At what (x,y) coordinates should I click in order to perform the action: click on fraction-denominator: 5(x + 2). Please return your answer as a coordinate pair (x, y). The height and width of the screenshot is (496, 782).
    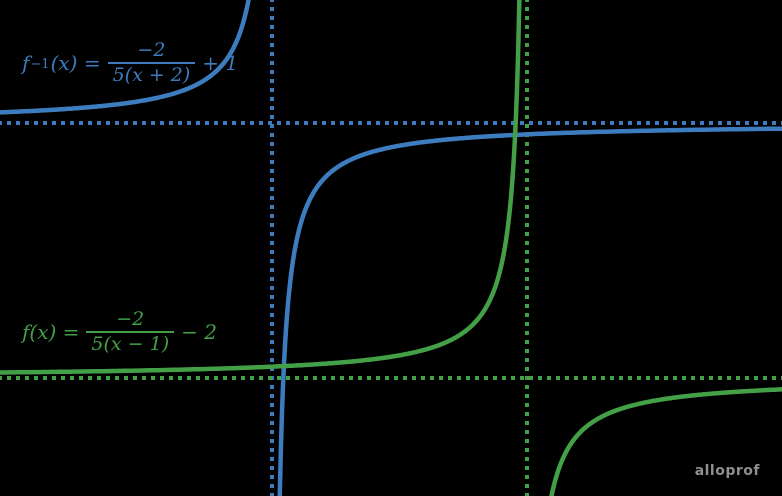
    Looking at the image, I should click on (151, 74).